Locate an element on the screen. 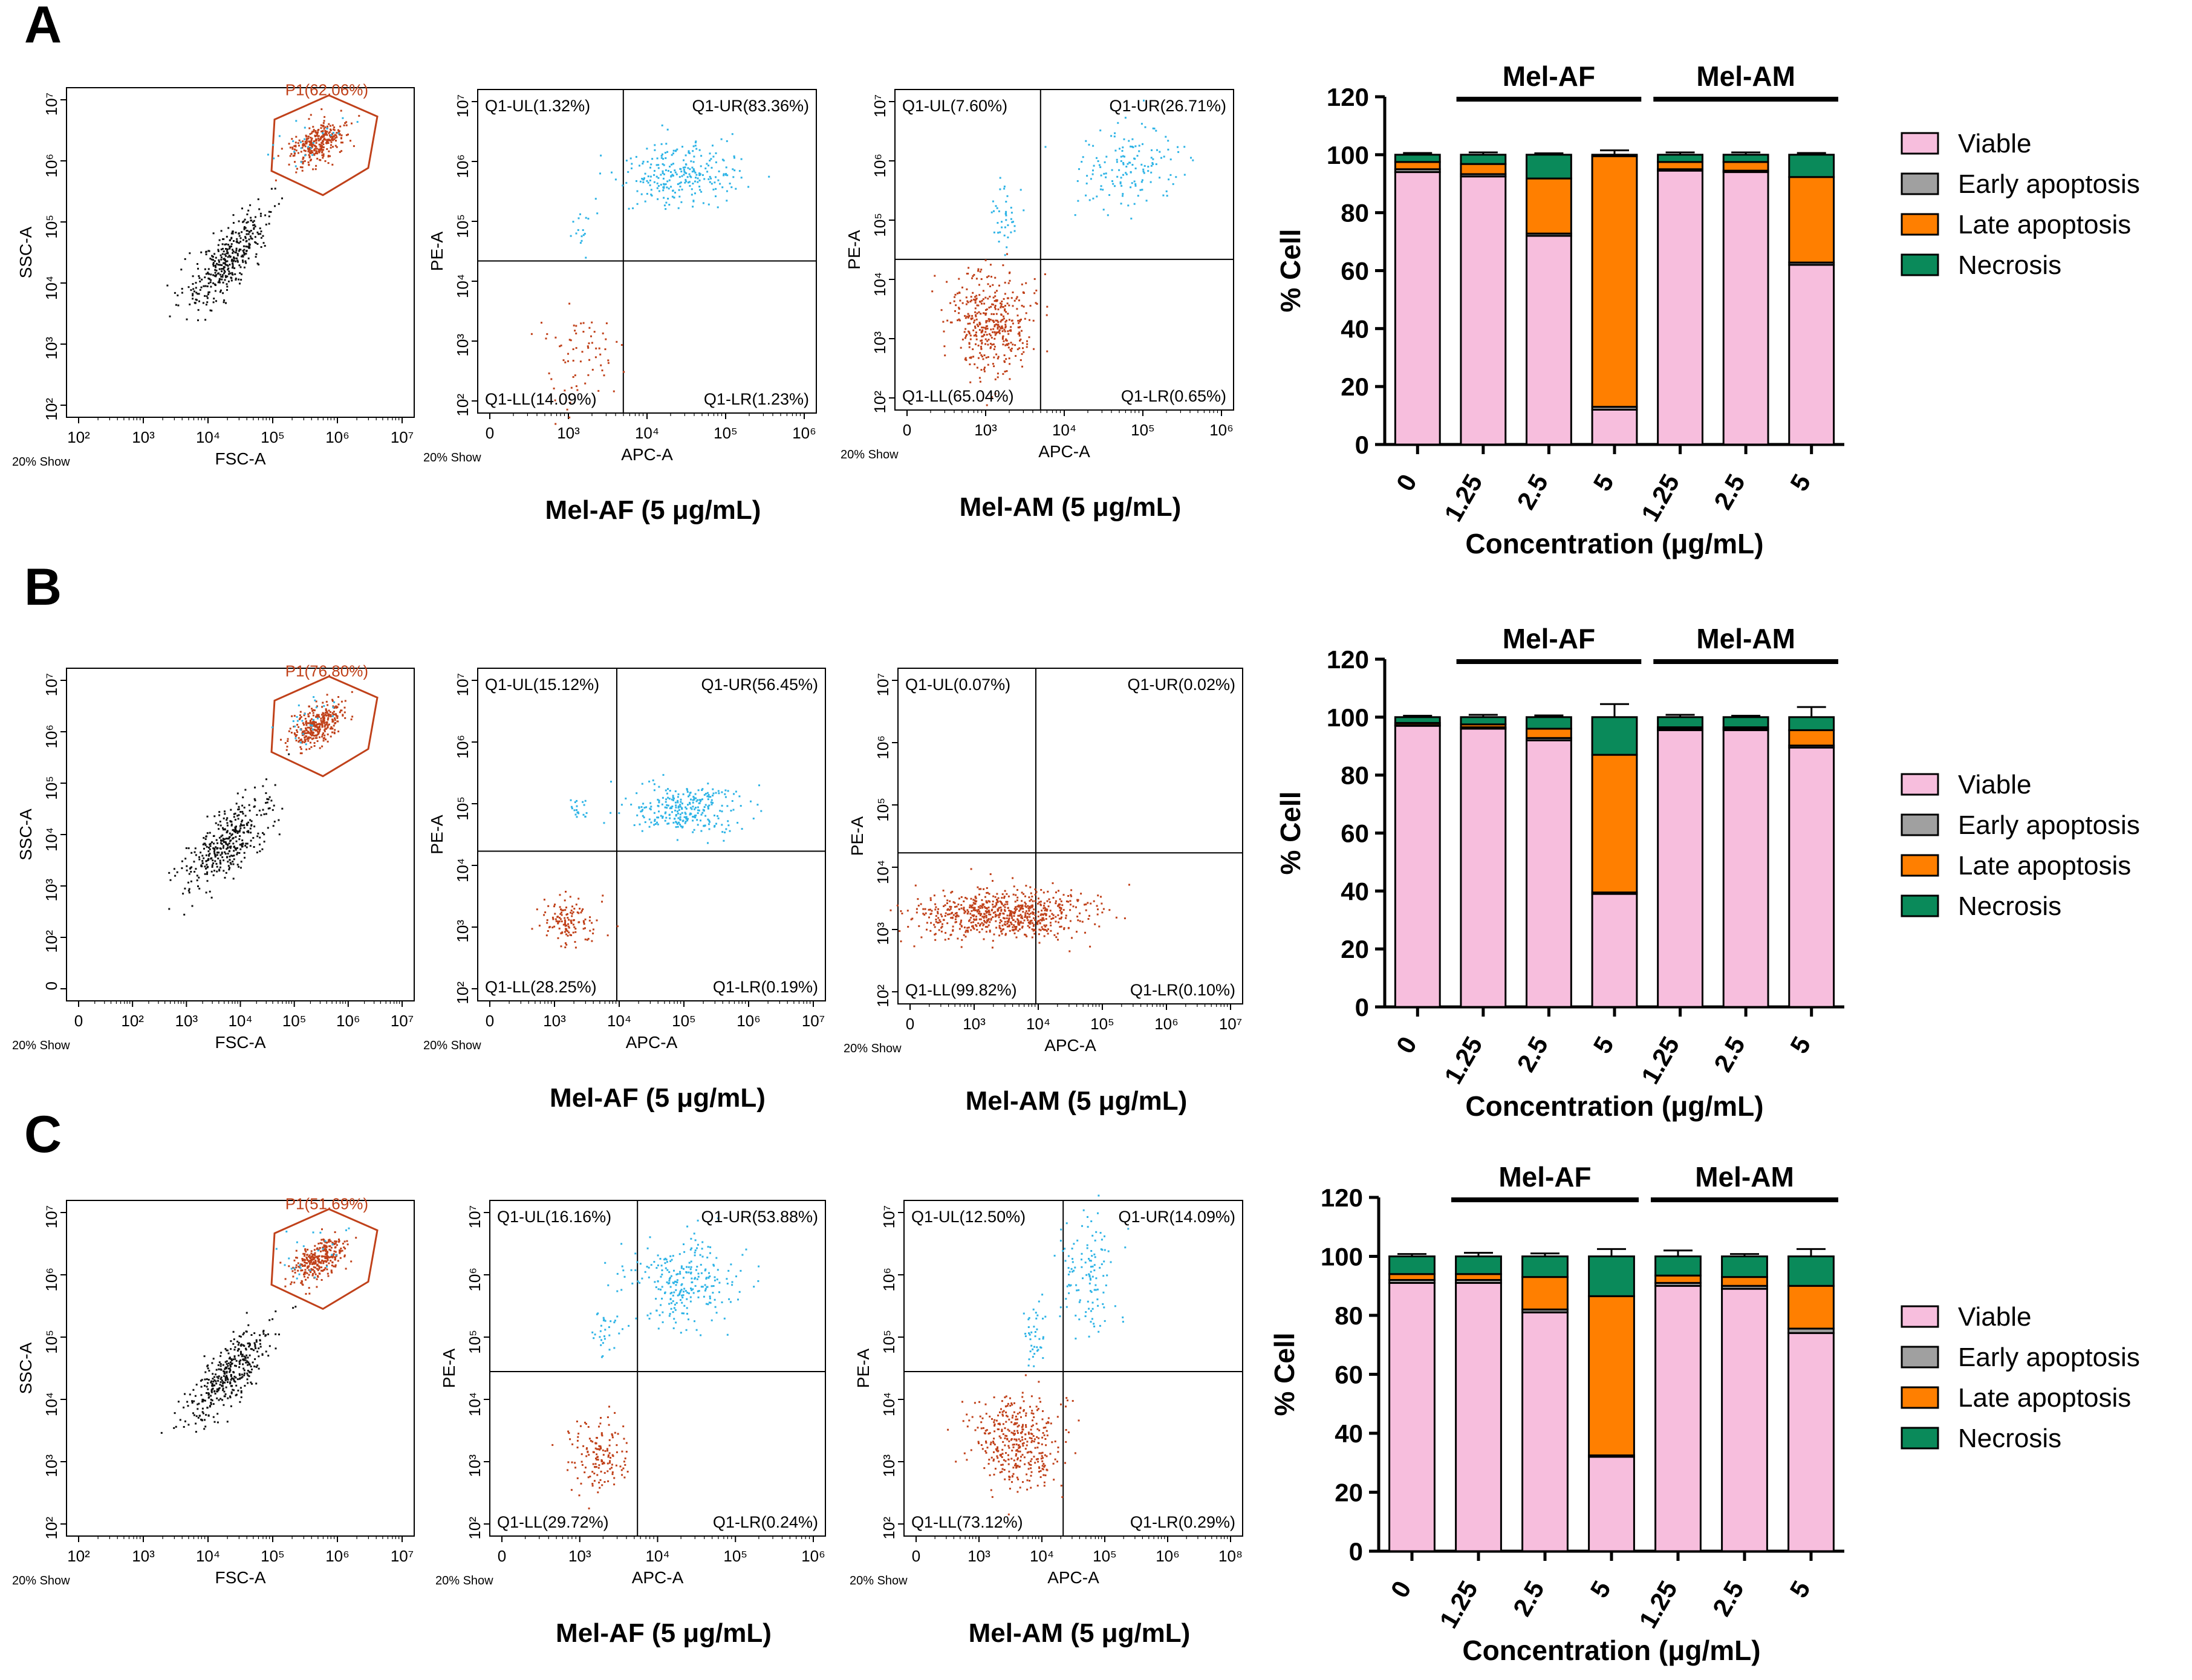 This screenshot has height=1680, width=2192. y-tick-label: 10³ is located at coordinates (51, 348).